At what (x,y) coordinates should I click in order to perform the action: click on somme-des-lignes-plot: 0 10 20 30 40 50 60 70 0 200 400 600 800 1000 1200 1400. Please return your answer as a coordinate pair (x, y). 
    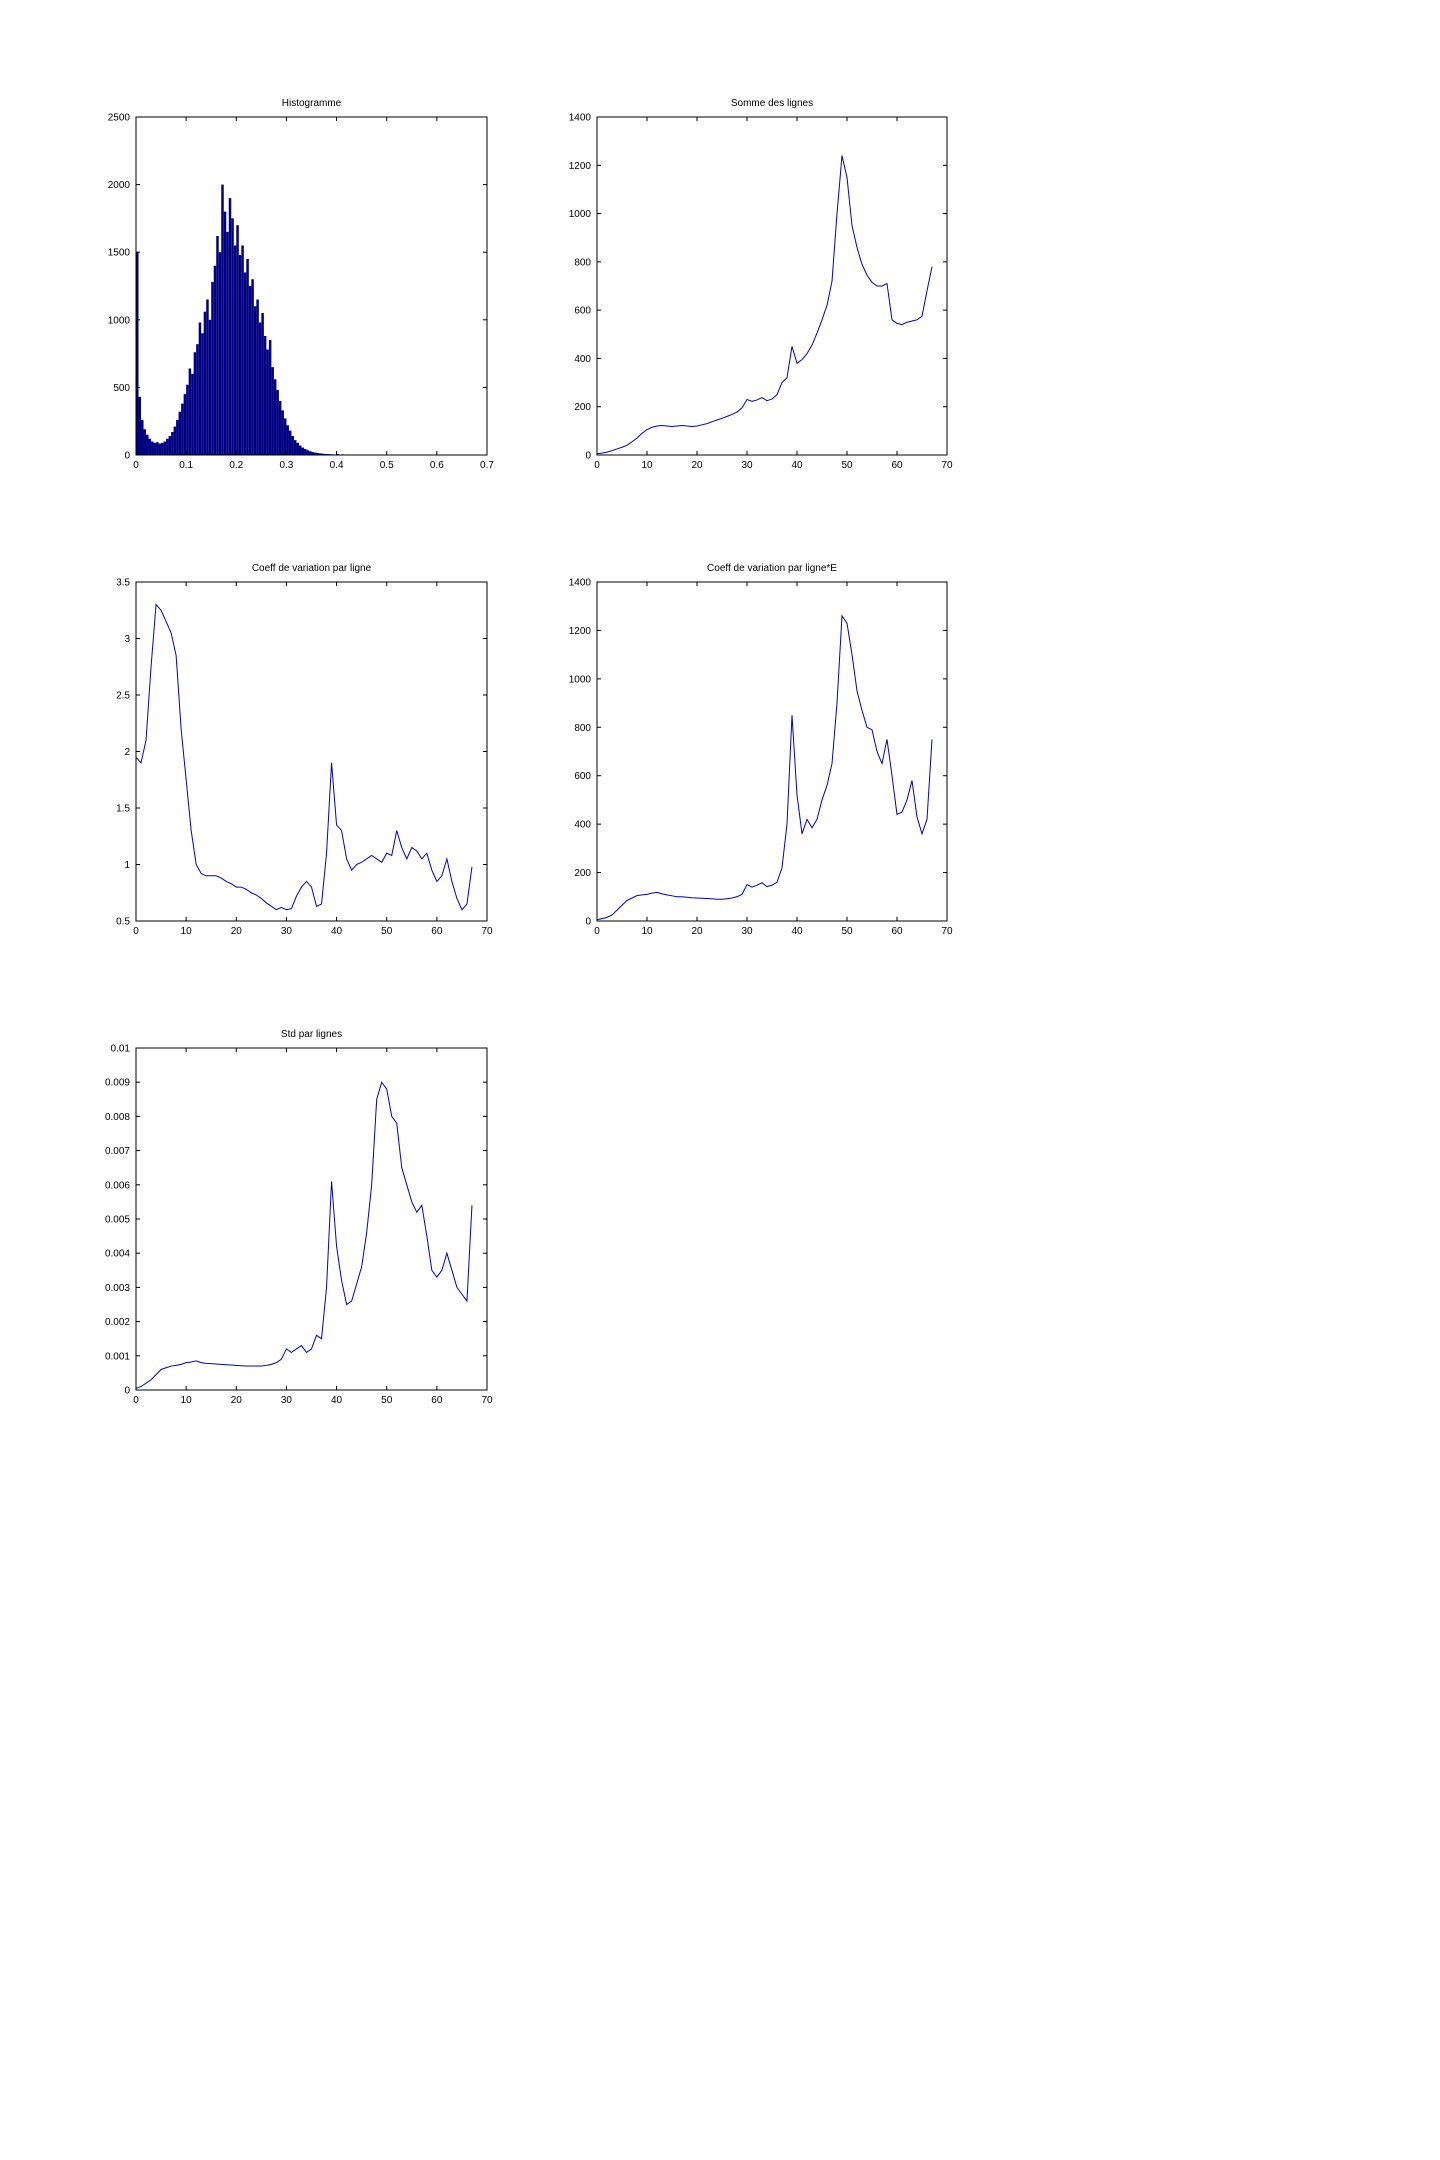
    Looking at the image, I should click on (761, 292).